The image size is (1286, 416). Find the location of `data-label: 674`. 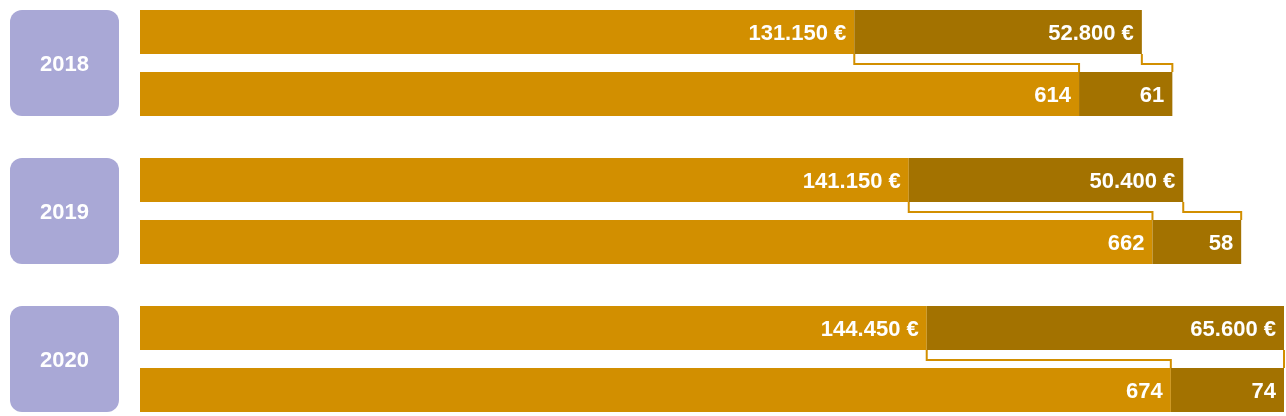

data-label: 674 is located at coordinates (1145, 390).